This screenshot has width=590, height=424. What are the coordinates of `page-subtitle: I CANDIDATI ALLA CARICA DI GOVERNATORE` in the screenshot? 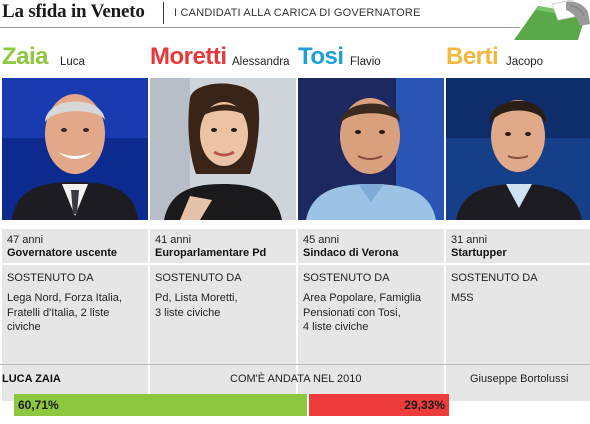 It's located at (297, 13).